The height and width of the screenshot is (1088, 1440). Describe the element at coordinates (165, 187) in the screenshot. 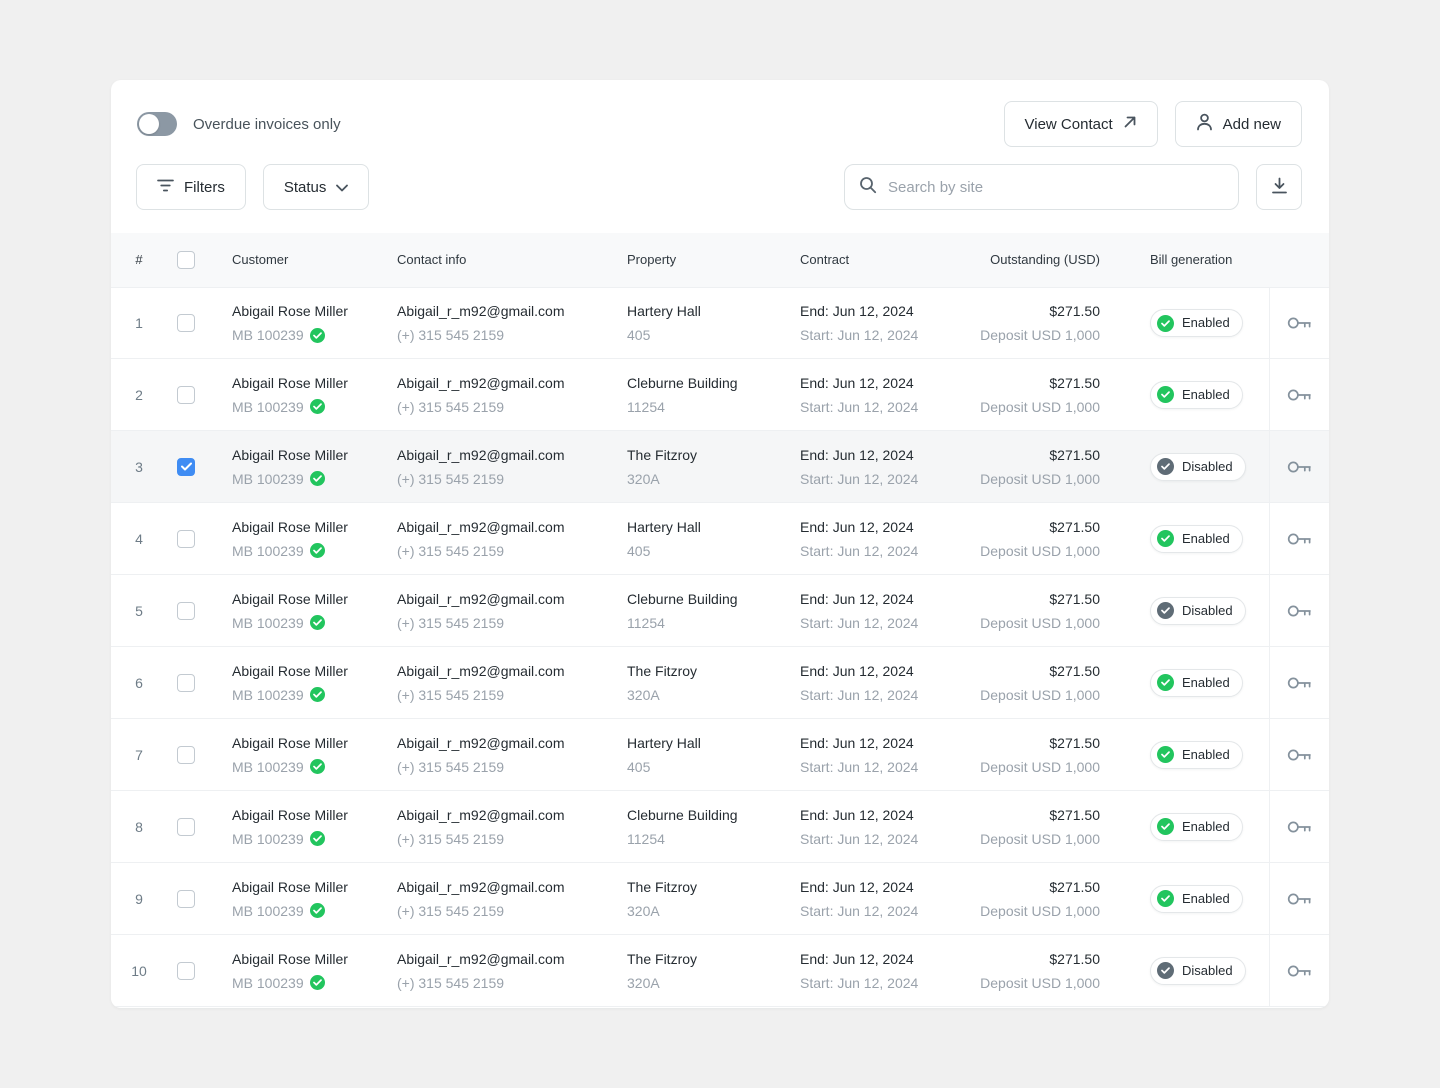

I see `filter-lines-icon` at that location.